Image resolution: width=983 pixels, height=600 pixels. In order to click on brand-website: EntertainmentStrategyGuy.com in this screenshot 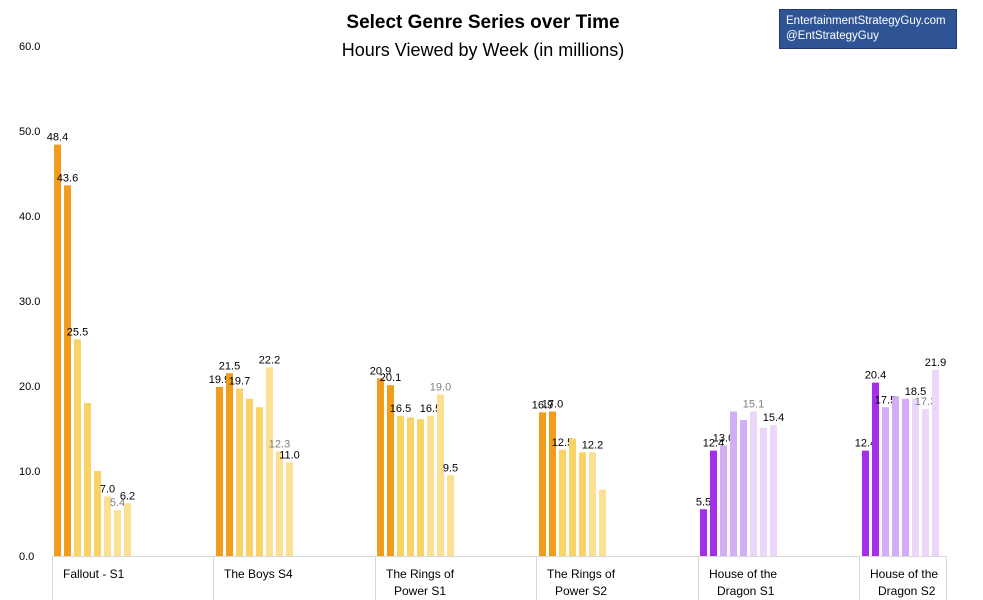, I will do `click(866, 21)`.